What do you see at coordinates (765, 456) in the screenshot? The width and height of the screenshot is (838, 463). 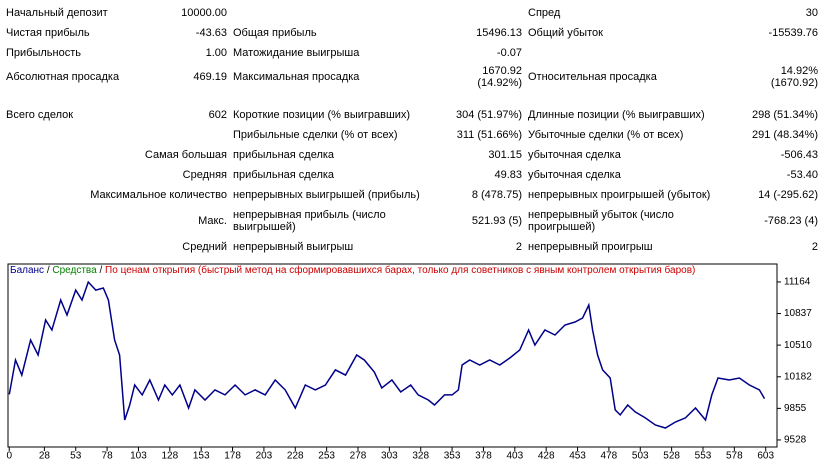 I see `x-tick-label: 603` at bounding box center [765, 456].